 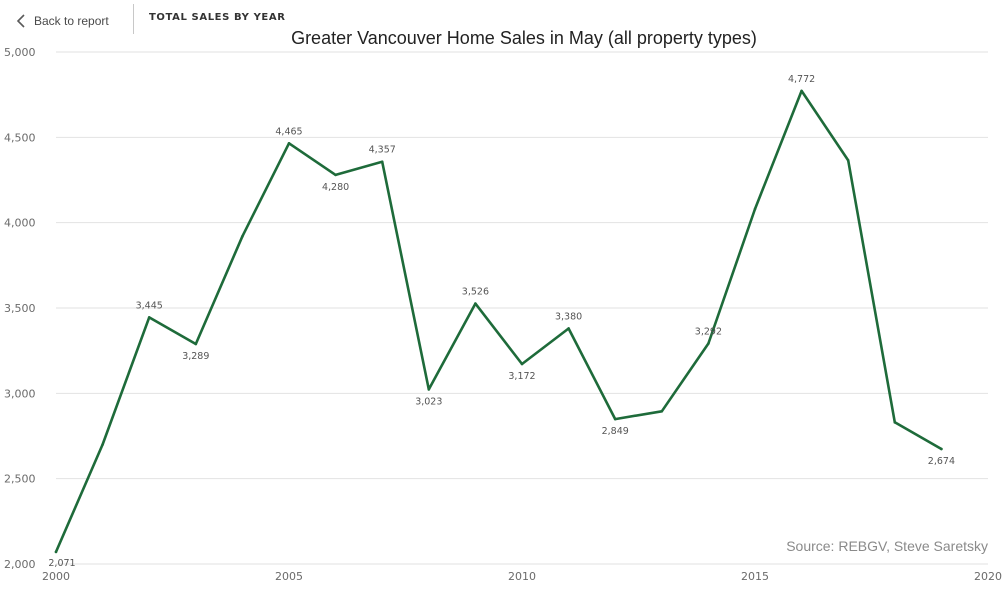 What do you see at coordinates (568, 316) in the screenshot?
I see `data-label: 3,380` at bounding box center [568, 316].